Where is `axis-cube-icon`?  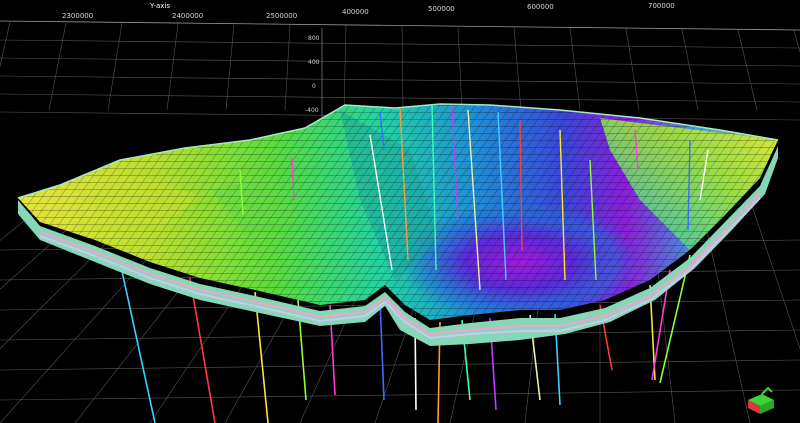
axis-cube-icon is located at coordinates (761, 400).